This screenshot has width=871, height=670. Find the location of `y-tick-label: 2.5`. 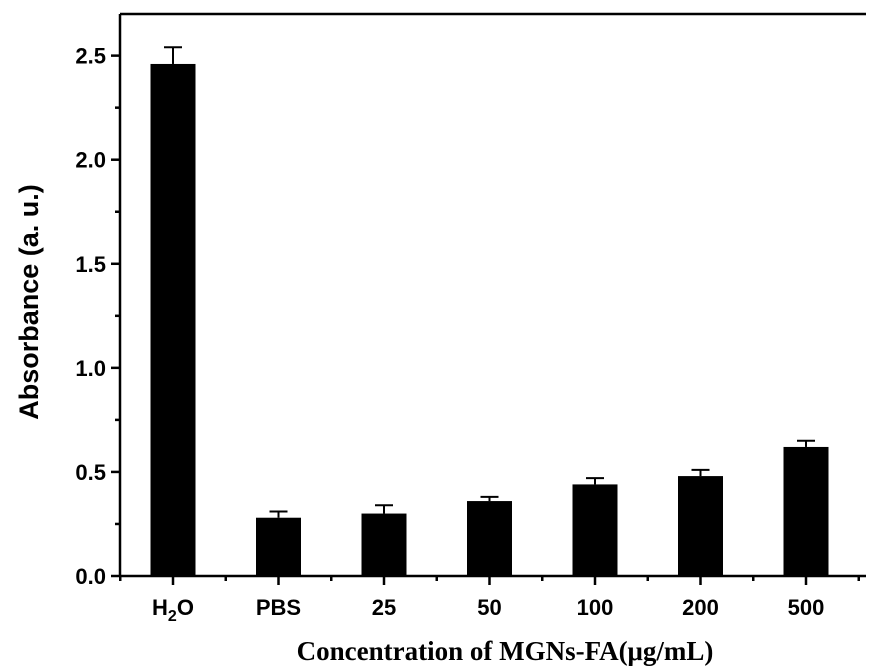

y-tick-label: 2.5 is located at coordinates (90, 56).